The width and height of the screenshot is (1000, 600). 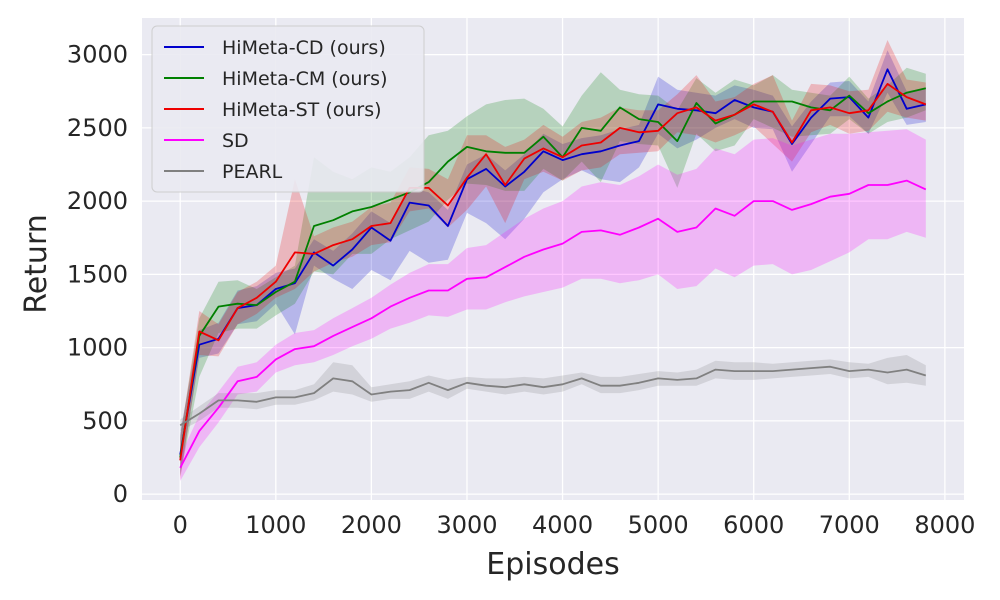 What do you see at coordinates (371, 525) in the screenshot?
I see `x-tick-label: 2000` at bounding box center [371, 525].